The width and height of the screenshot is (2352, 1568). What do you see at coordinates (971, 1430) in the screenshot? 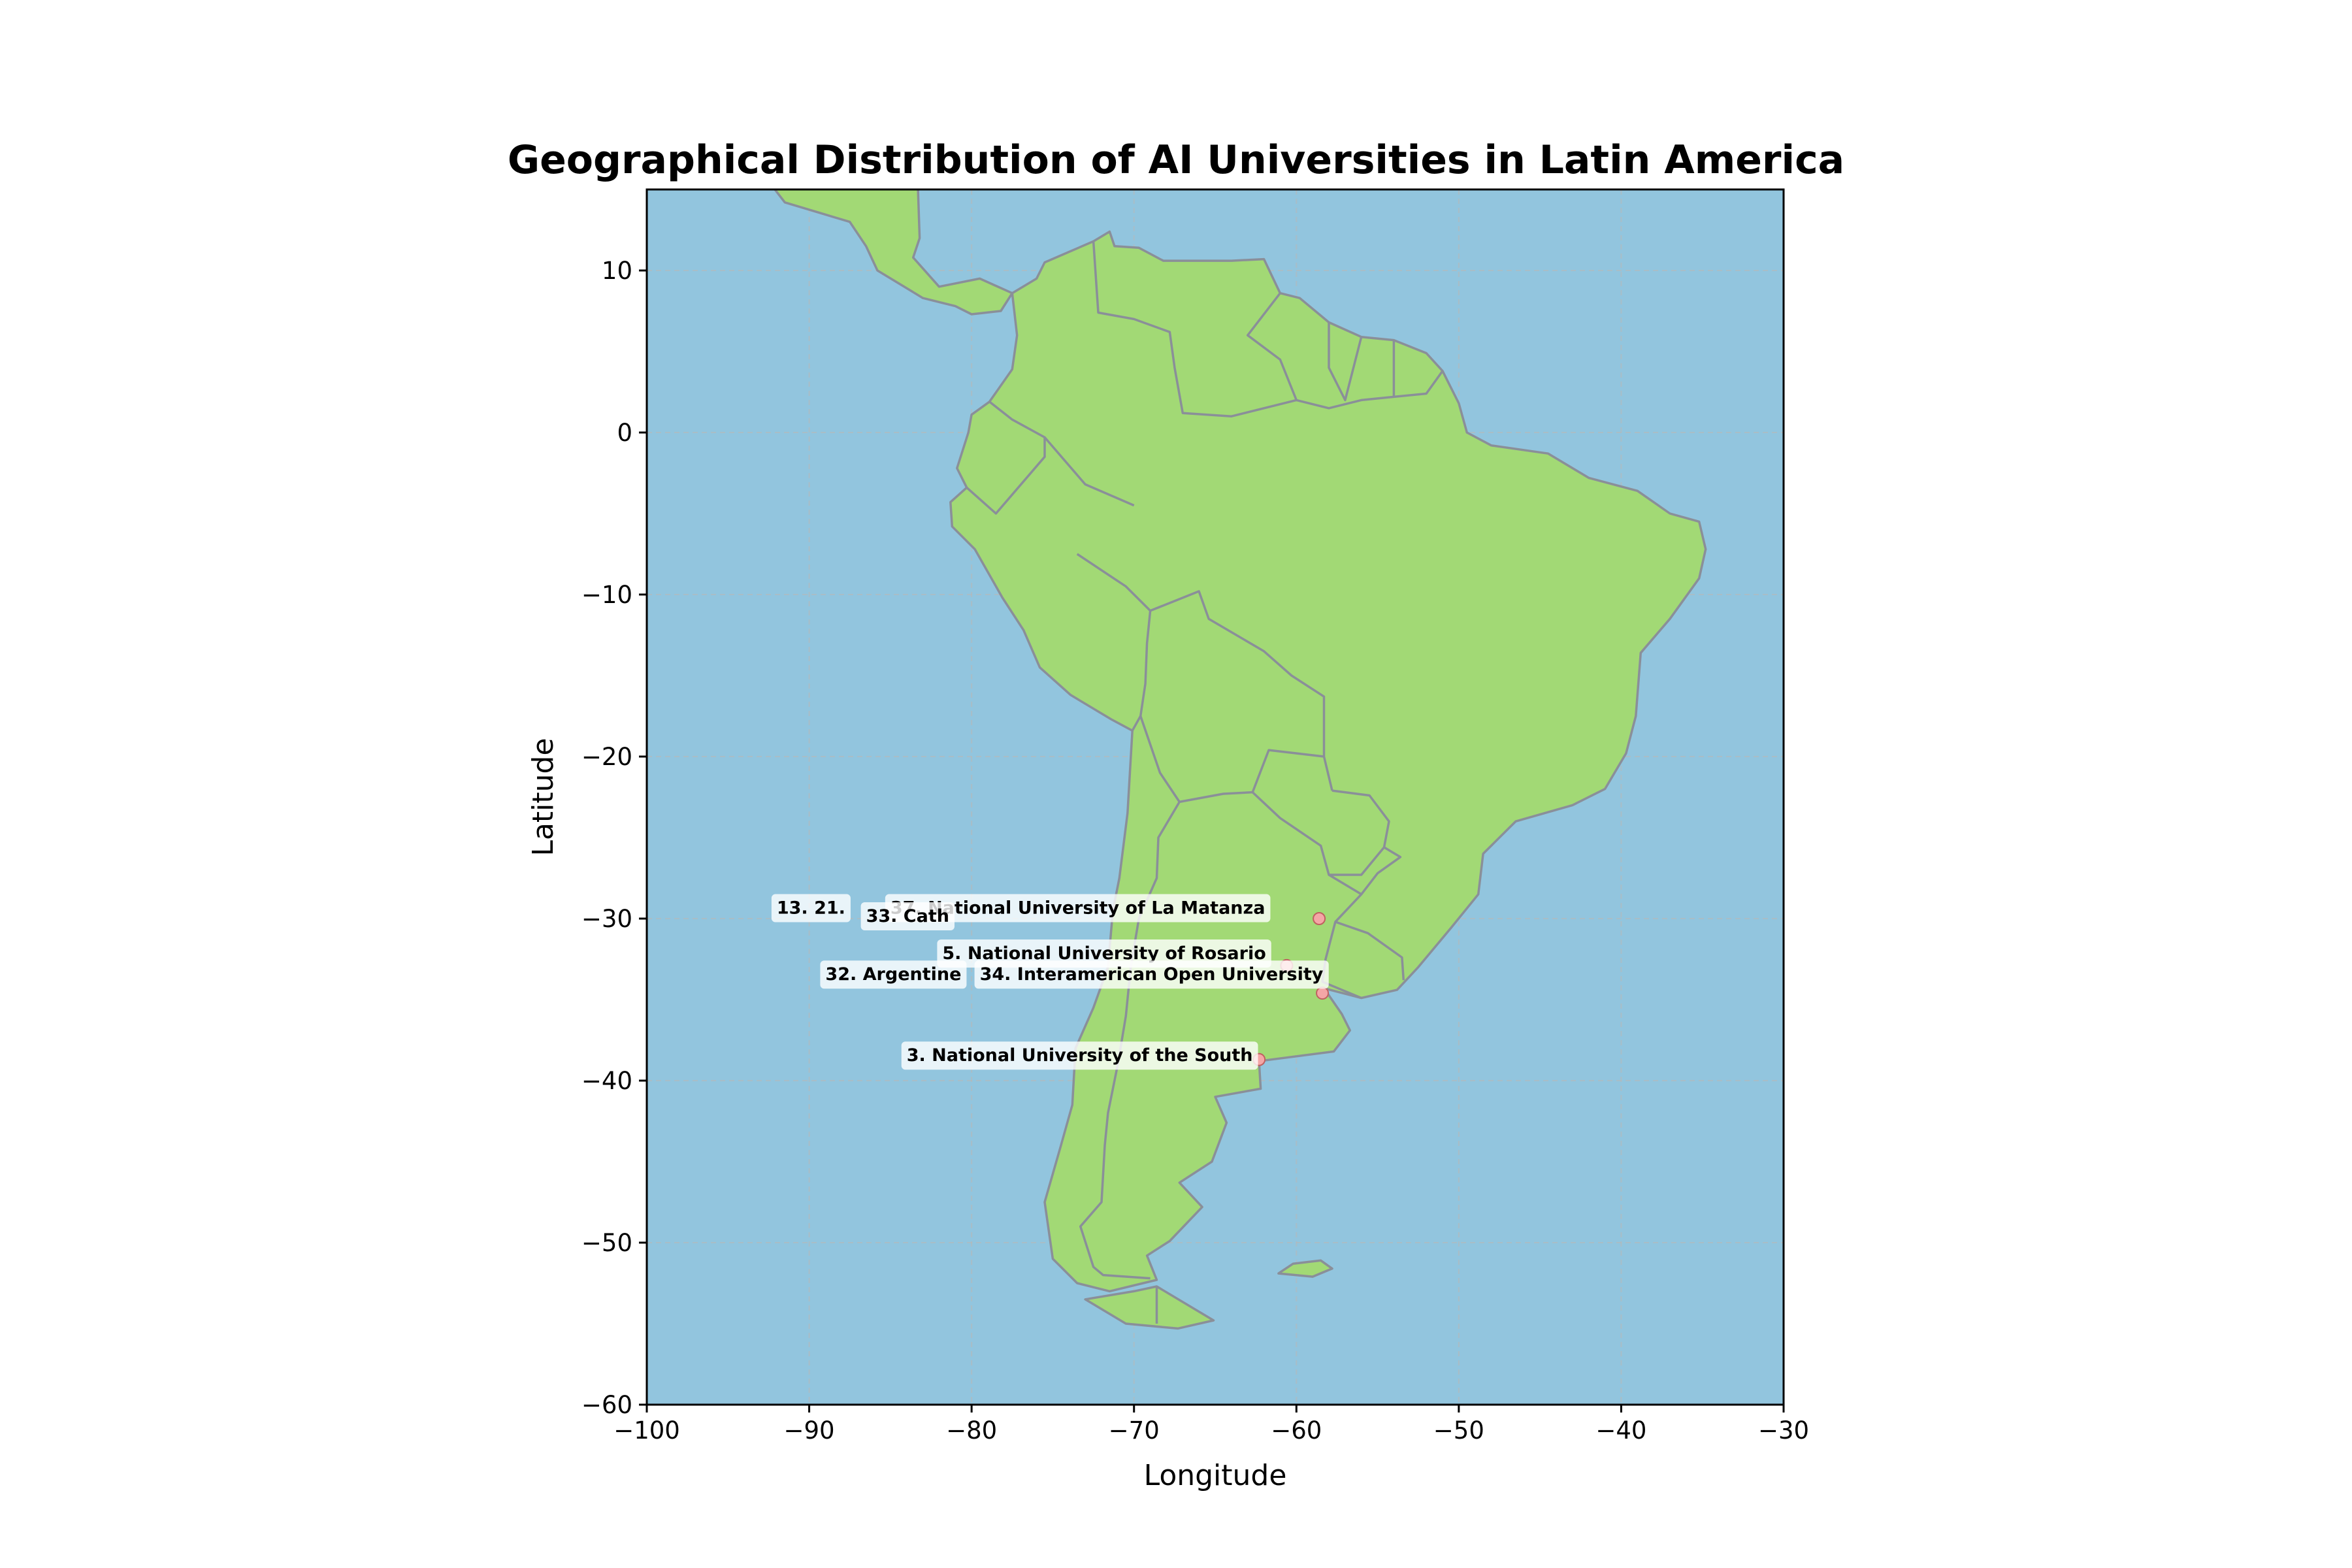
I see `x-tick-label: −80` at bounding box center [971, 1430].